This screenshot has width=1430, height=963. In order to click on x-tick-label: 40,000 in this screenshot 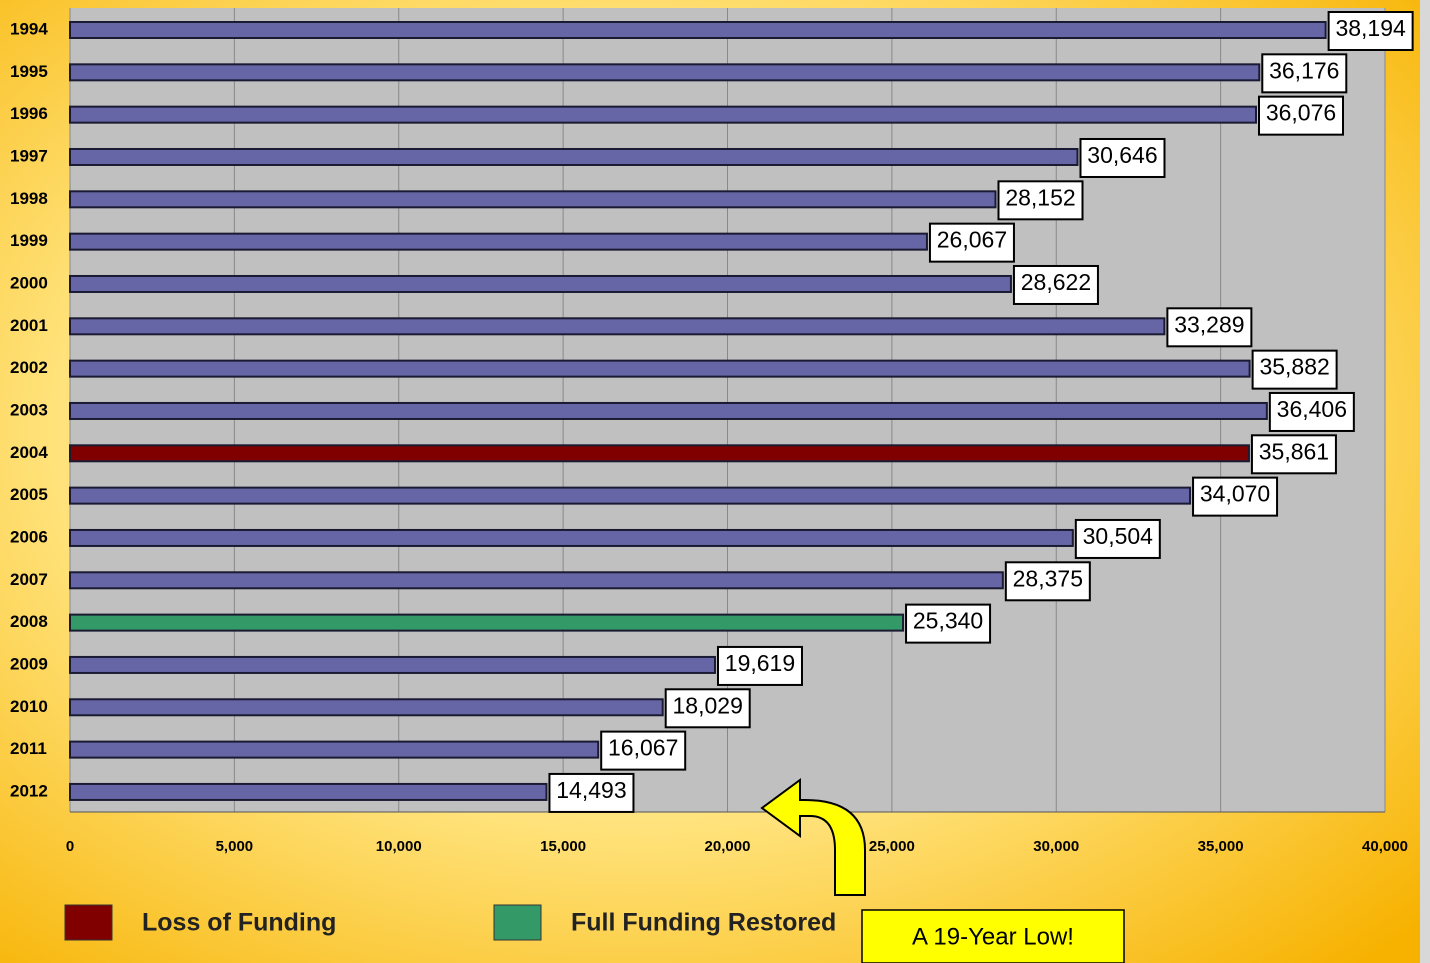, I will do `click(1385, 846)`.